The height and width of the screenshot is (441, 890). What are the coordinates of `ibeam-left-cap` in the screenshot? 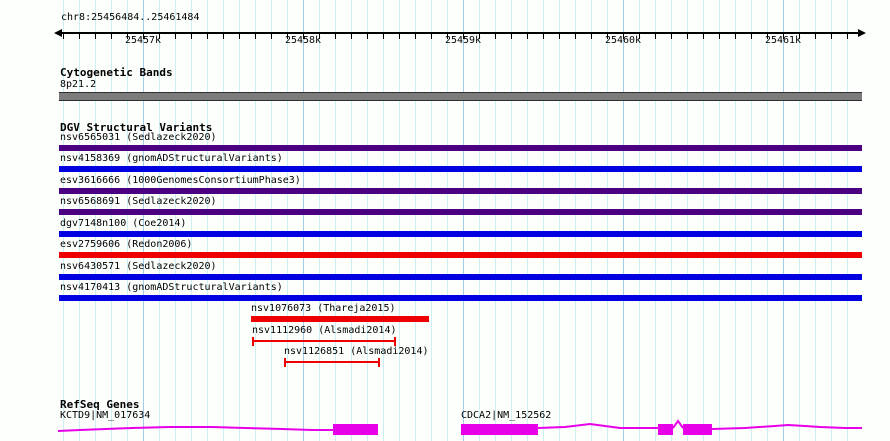 It's located at (253, 341).